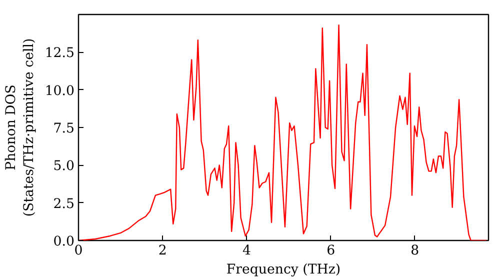  Describe the element at coordinates (283, 270) in the screenshot. I see `x-axis-title: Frequency (THz)` at that location.